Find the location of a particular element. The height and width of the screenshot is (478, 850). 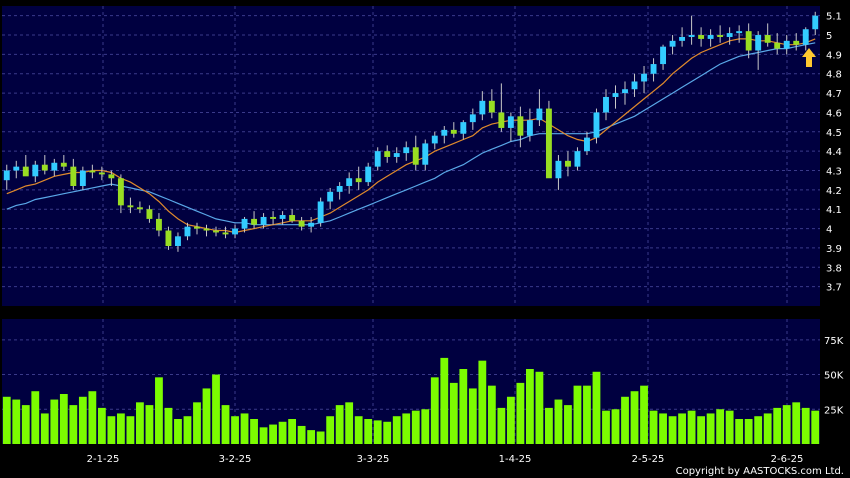

copyright-text: Copyright by AASTOCKS.com Ltd. is located at coordinates (760, 471).